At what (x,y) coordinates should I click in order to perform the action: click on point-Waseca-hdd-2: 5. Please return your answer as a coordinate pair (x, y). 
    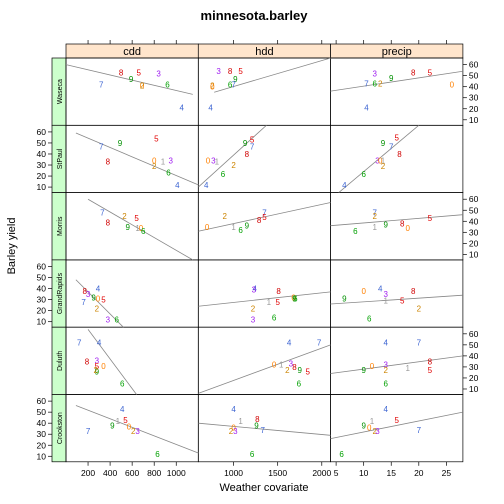
    Looking at the image, I should click on (240, 71).